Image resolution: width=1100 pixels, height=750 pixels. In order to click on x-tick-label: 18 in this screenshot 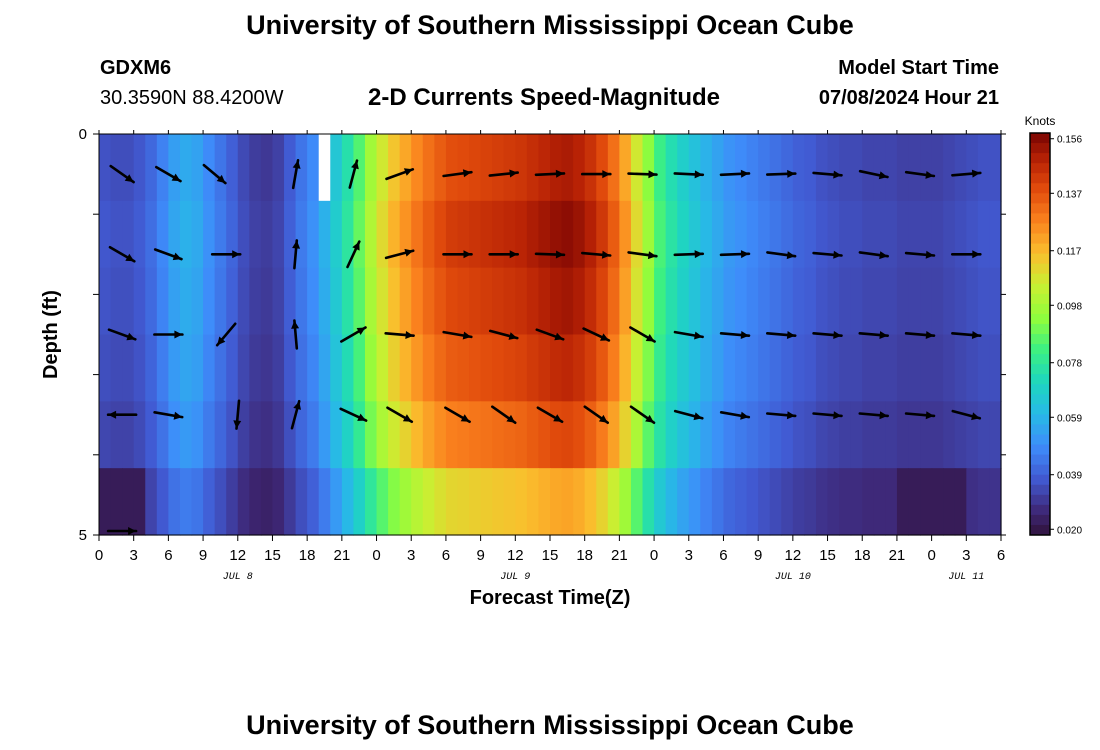, I will do `click(584, 555)`.